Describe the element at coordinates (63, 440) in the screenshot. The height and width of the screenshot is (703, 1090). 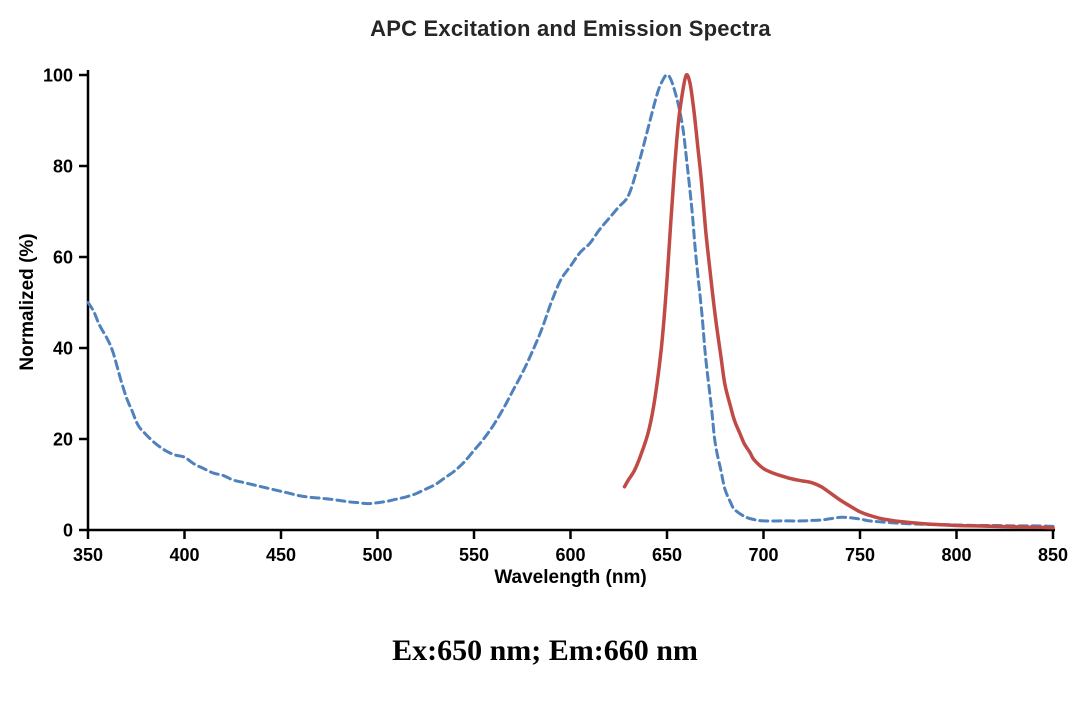
I see `y-tick-label: 20` at that location.